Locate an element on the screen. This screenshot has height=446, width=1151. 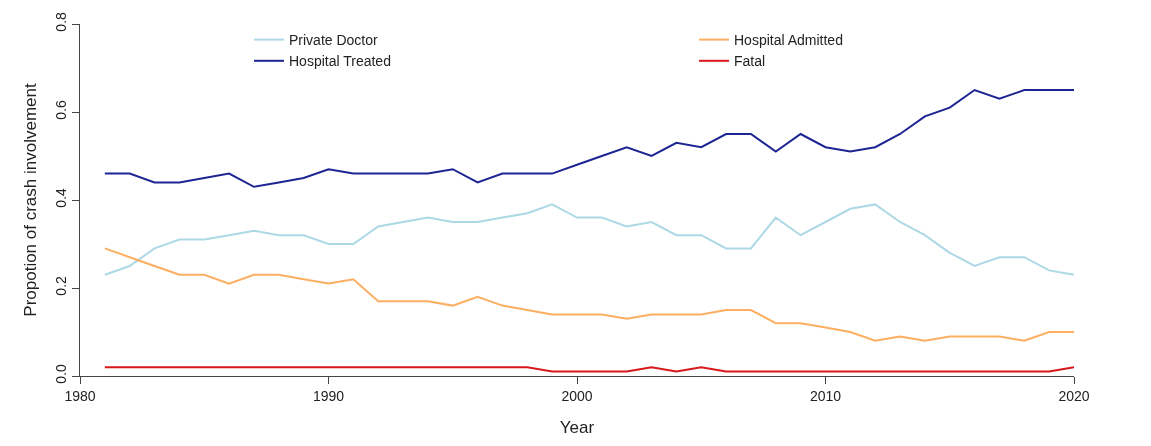
x-tick-label: 2020 is located at coordinates (1074, 395).